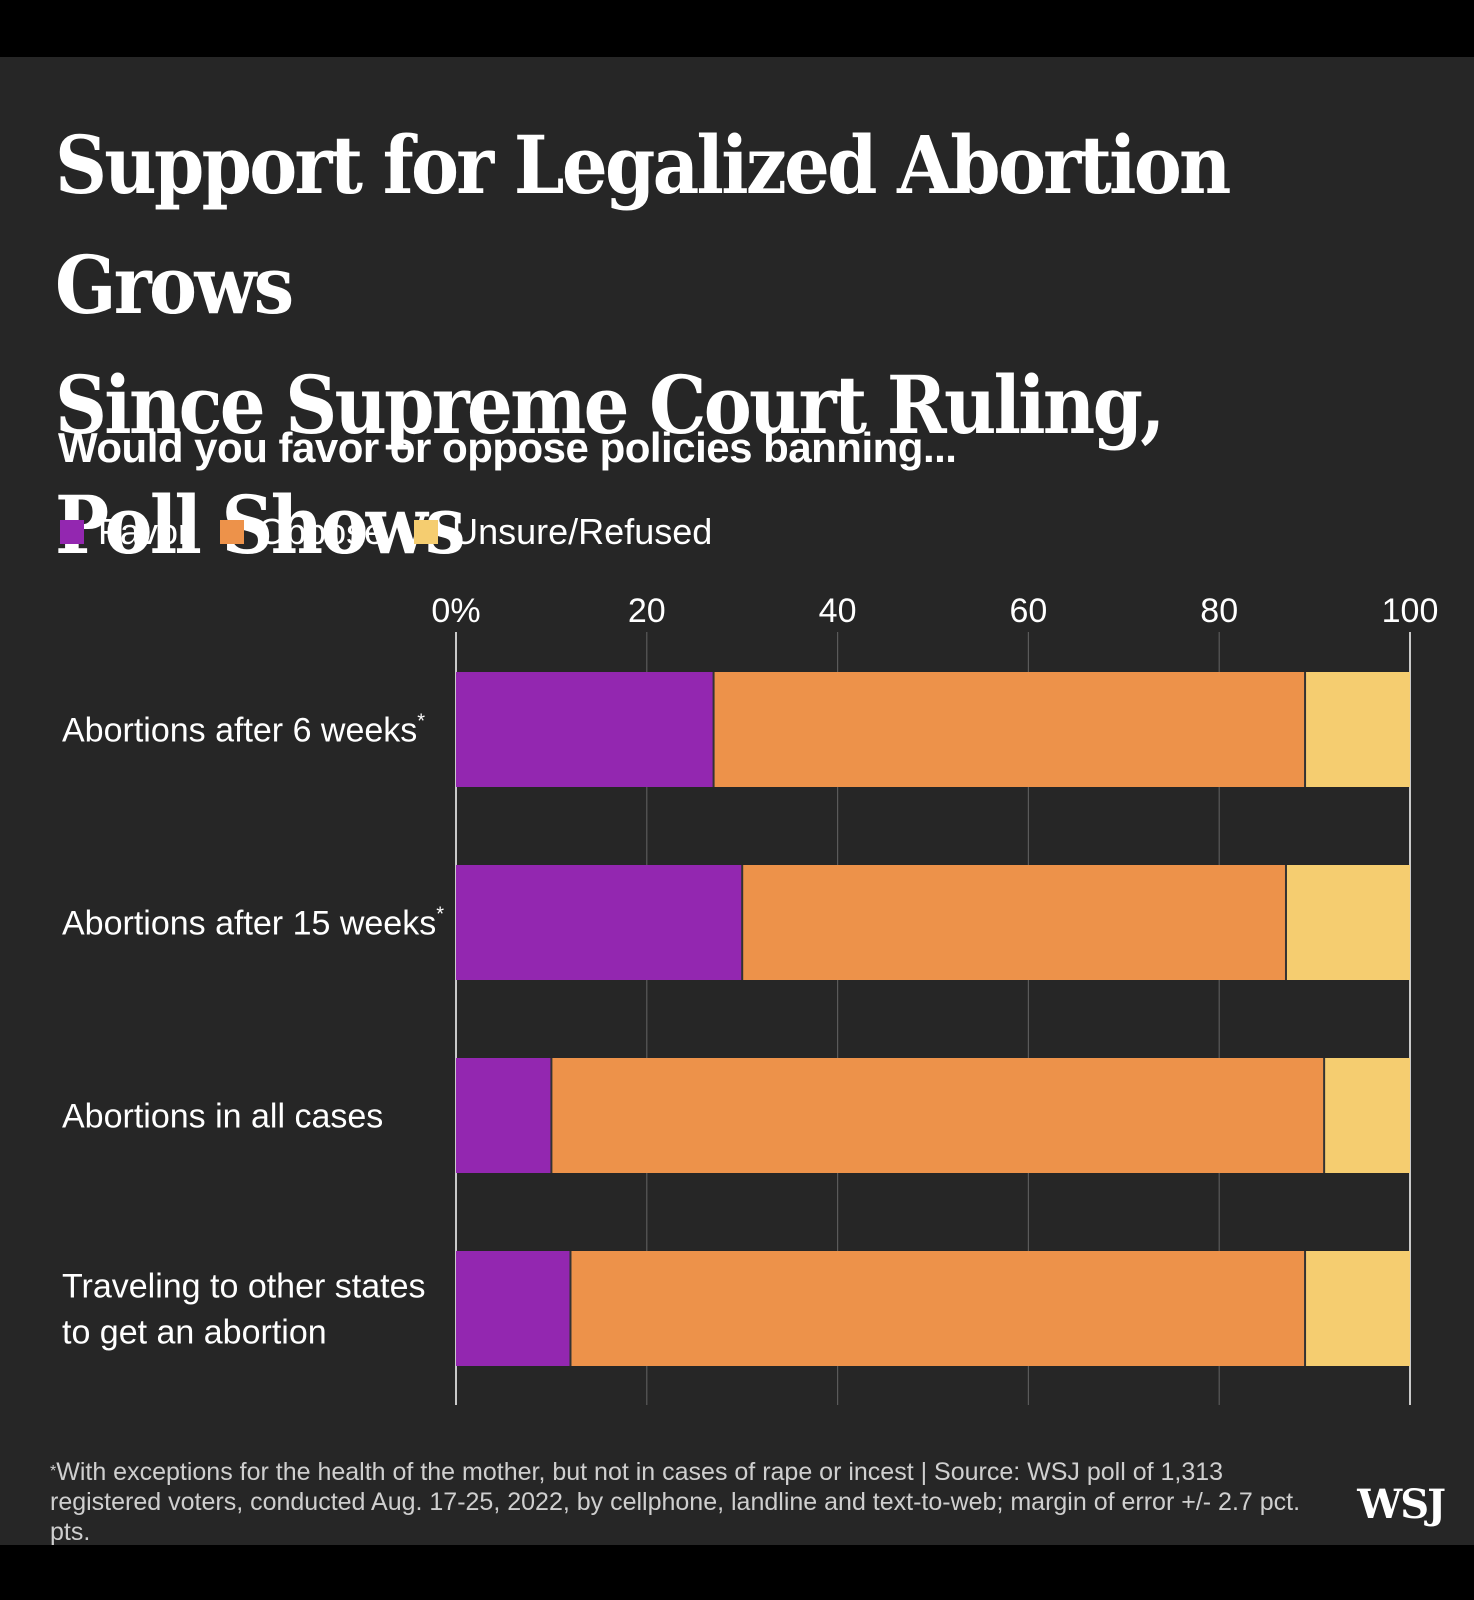 This screenshot has width=1474, height=1600. I want to click on legend-swatch-oppose, so click(232, 532).